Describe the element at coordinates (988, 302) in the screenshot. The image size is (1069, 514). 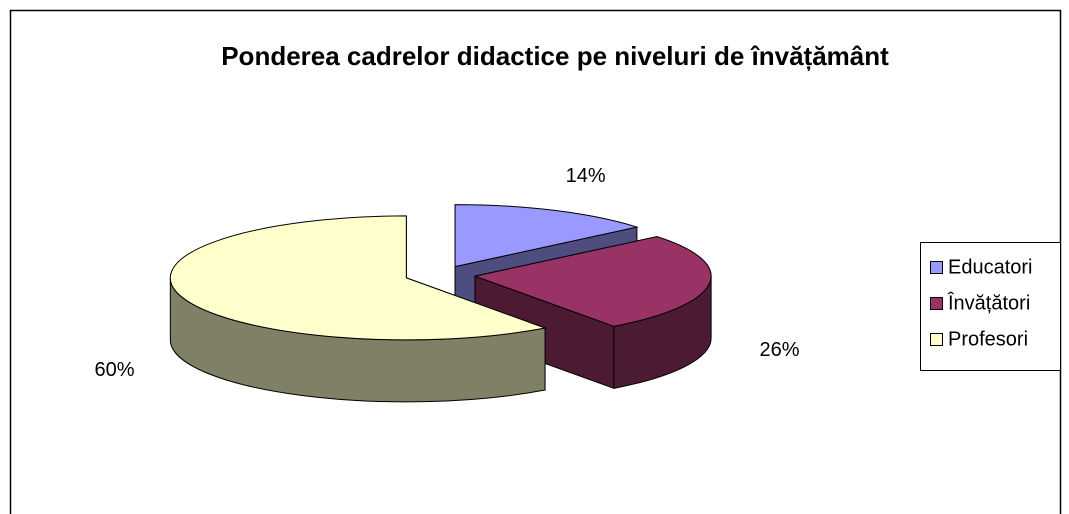
I see `legend-label: Învățători` at that location.